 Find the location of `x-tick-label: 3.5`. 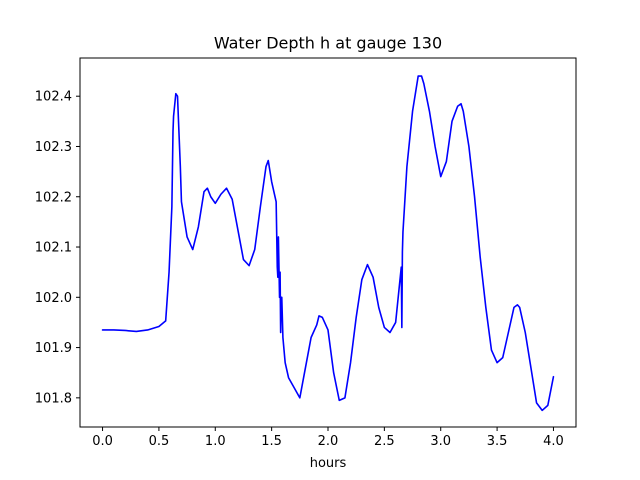

x-tick-label: 3.5 is located at coordinates (497, 441).